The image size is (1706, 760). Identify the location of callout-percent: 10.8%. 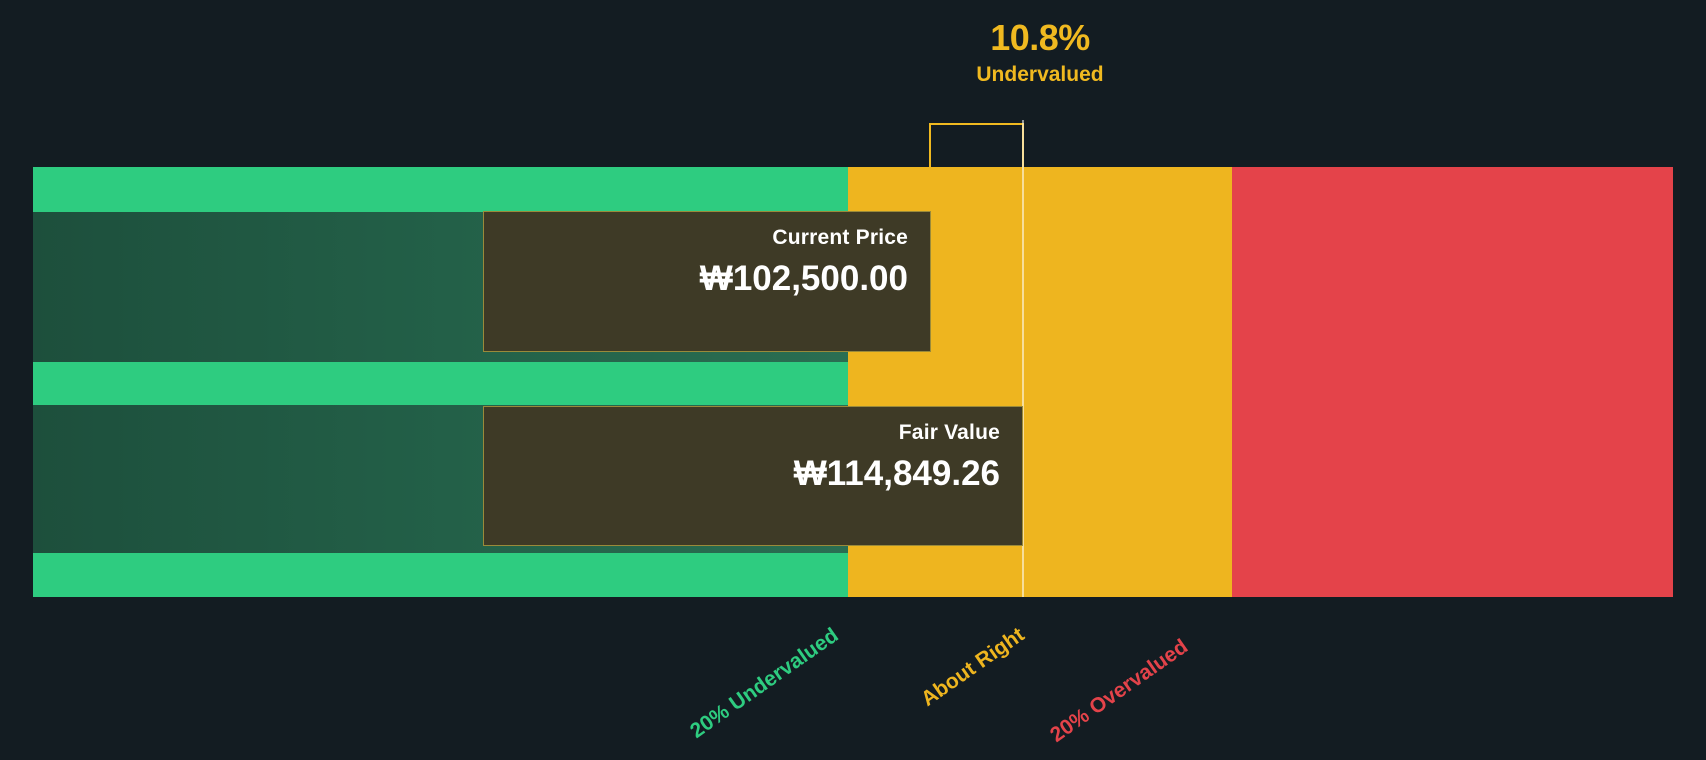
(1040, 37).